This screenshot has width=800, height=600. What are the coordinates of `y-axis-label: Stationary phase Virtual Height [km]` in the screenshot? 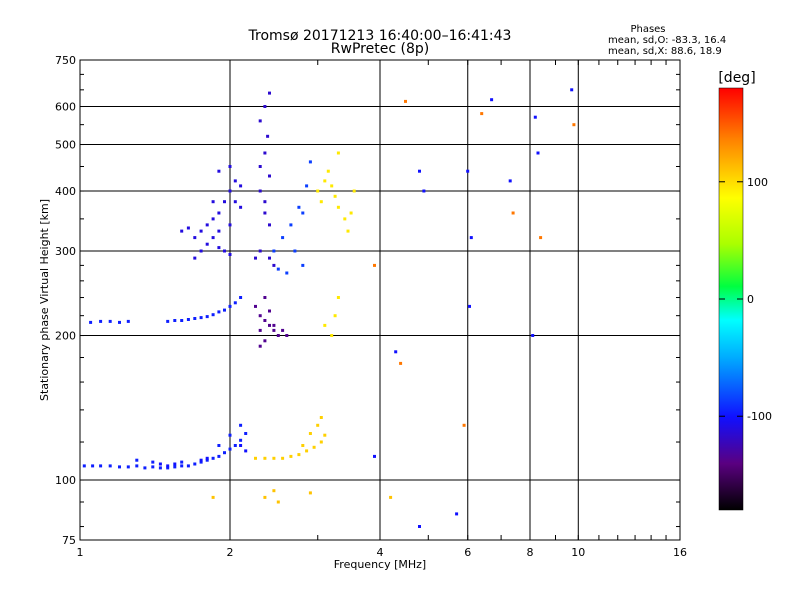 It's located at (44, 300).